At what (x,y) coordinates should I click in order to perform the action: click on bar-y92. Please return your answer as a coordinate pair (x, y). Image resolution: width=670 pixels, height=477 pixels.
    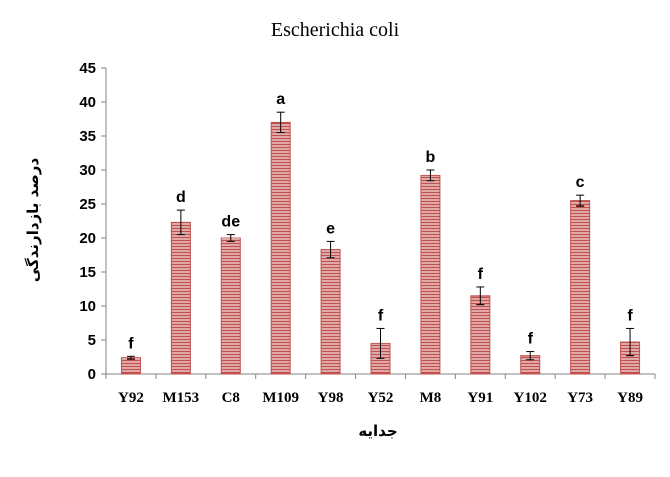
    Looking at the image, I should click on (130, 366).